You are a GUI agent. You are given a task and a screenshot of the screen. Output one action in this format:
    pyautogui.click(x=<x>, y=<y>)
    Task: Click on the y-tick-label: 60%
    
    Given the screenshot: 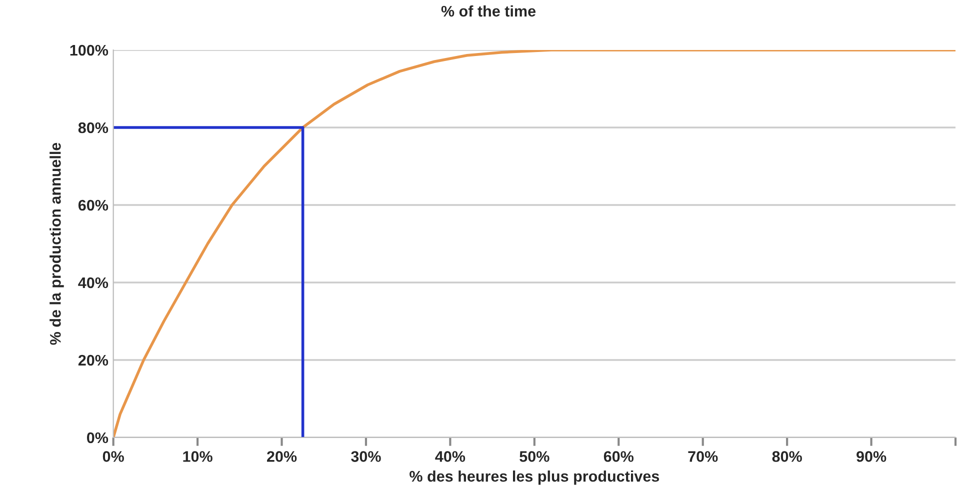 What is the action you would take?
    pyautogui.click(x=93, y=205)
    